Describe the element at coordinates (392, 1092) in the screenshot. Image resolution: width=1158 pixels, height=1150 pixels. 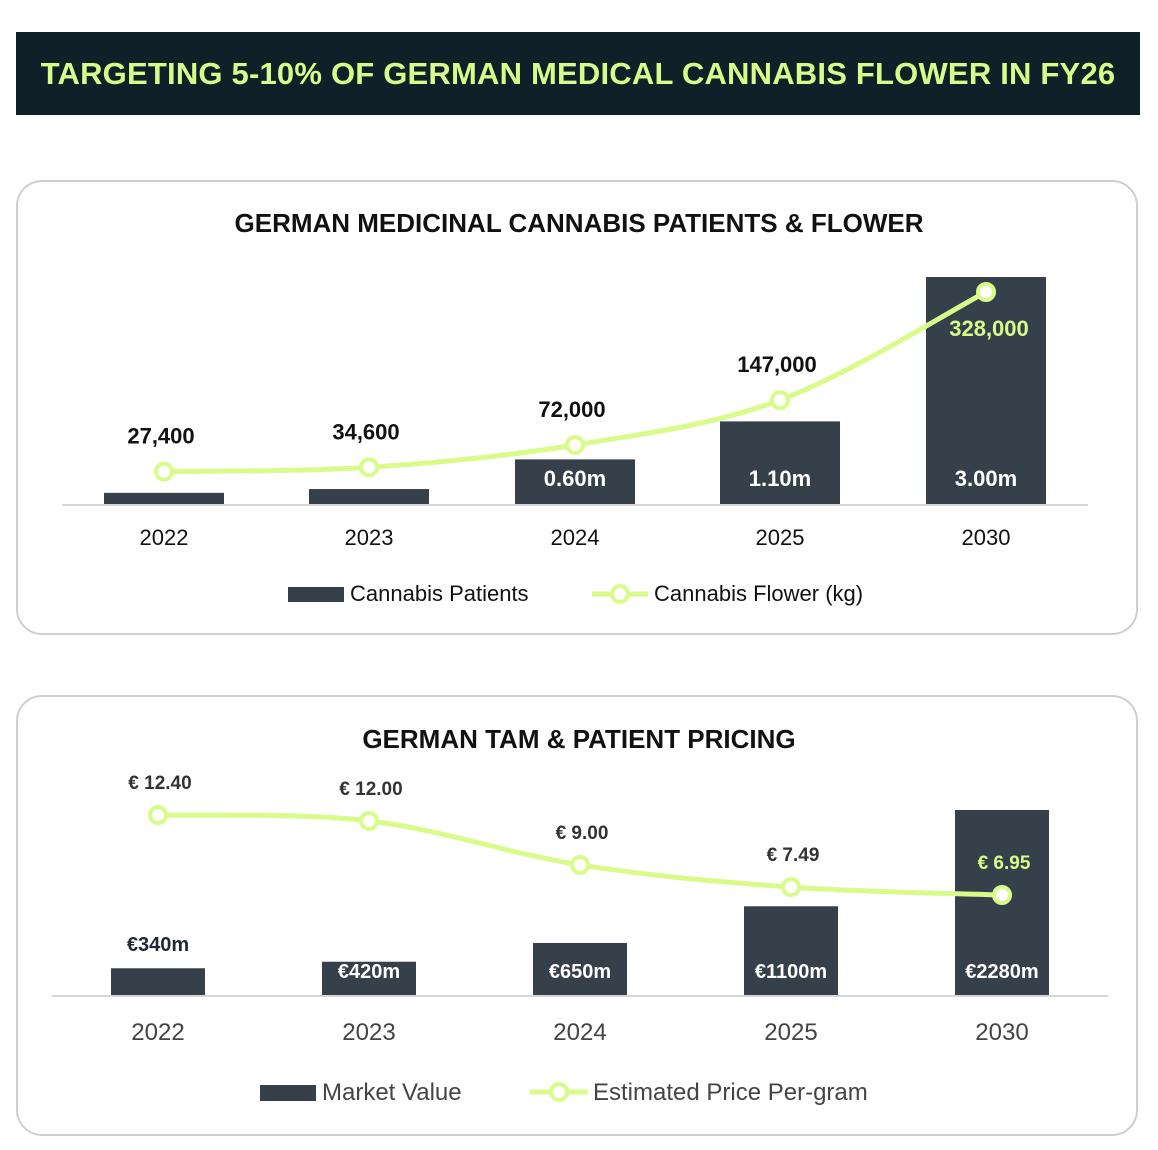
I see `legend-label-market-value: Market Value` at that location.